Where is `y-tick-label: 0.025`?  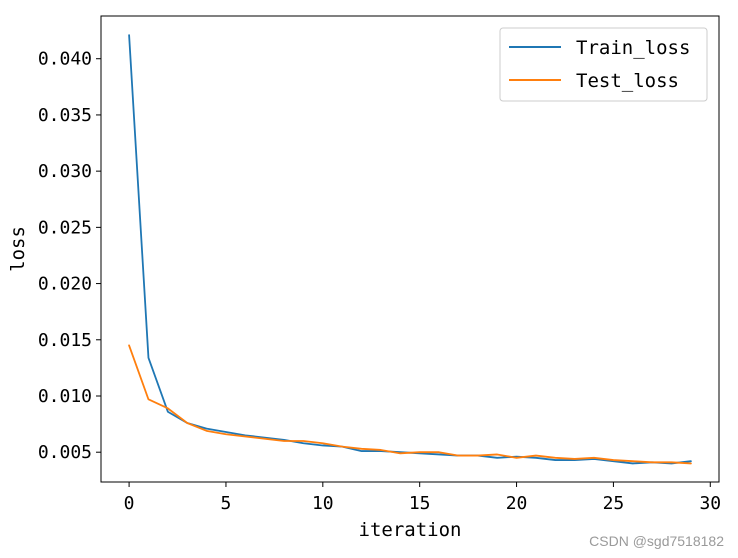 y-tick-label: 0.025 is located at coordinates (65, 227).